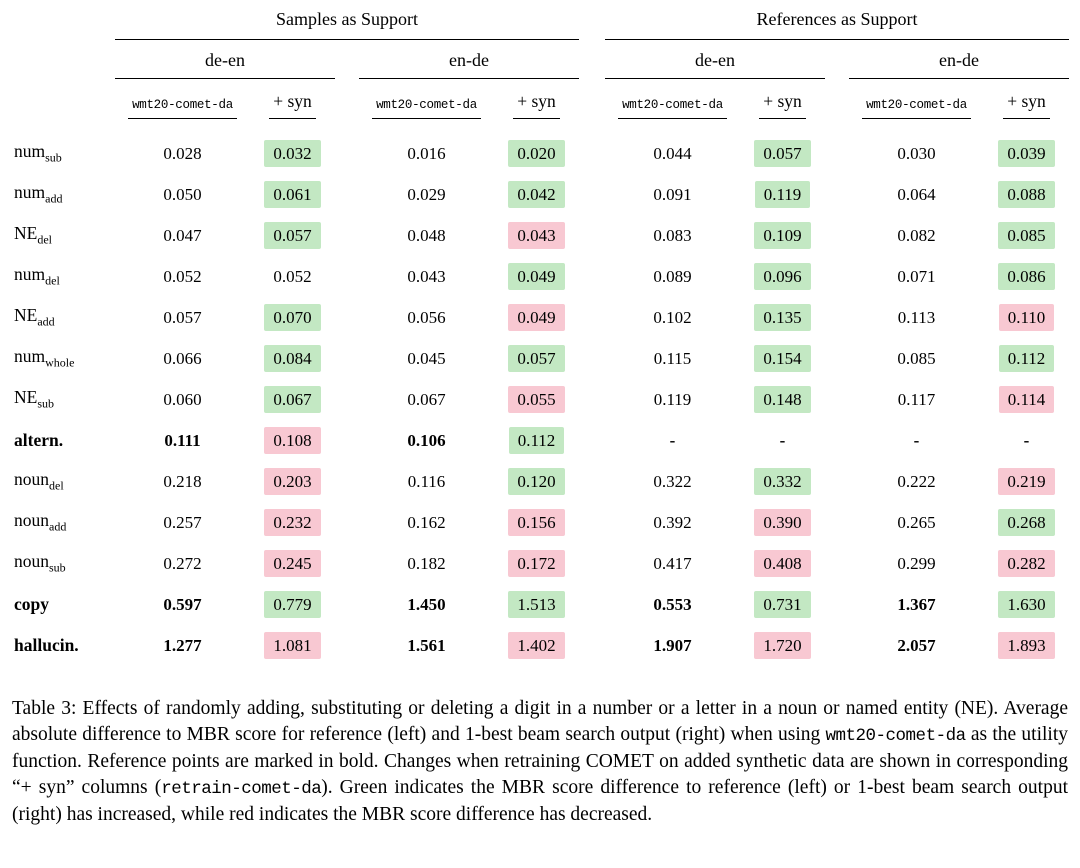 The height and width of the screenshot is (868, 1080). Describe the element at coordinates (672, 317) in the screenshot. I see `value-cell: 0.102` at that location.